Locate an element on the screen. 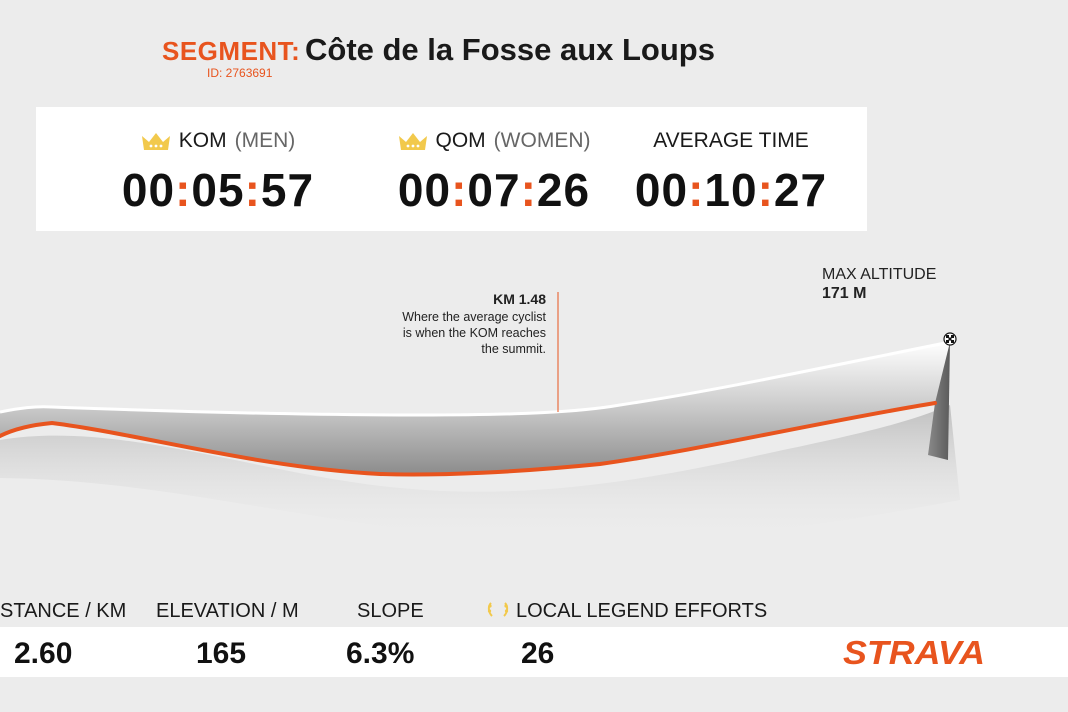 The image size is (1068, 712). kom-hours: 00 is located at coordinates (148, 190).